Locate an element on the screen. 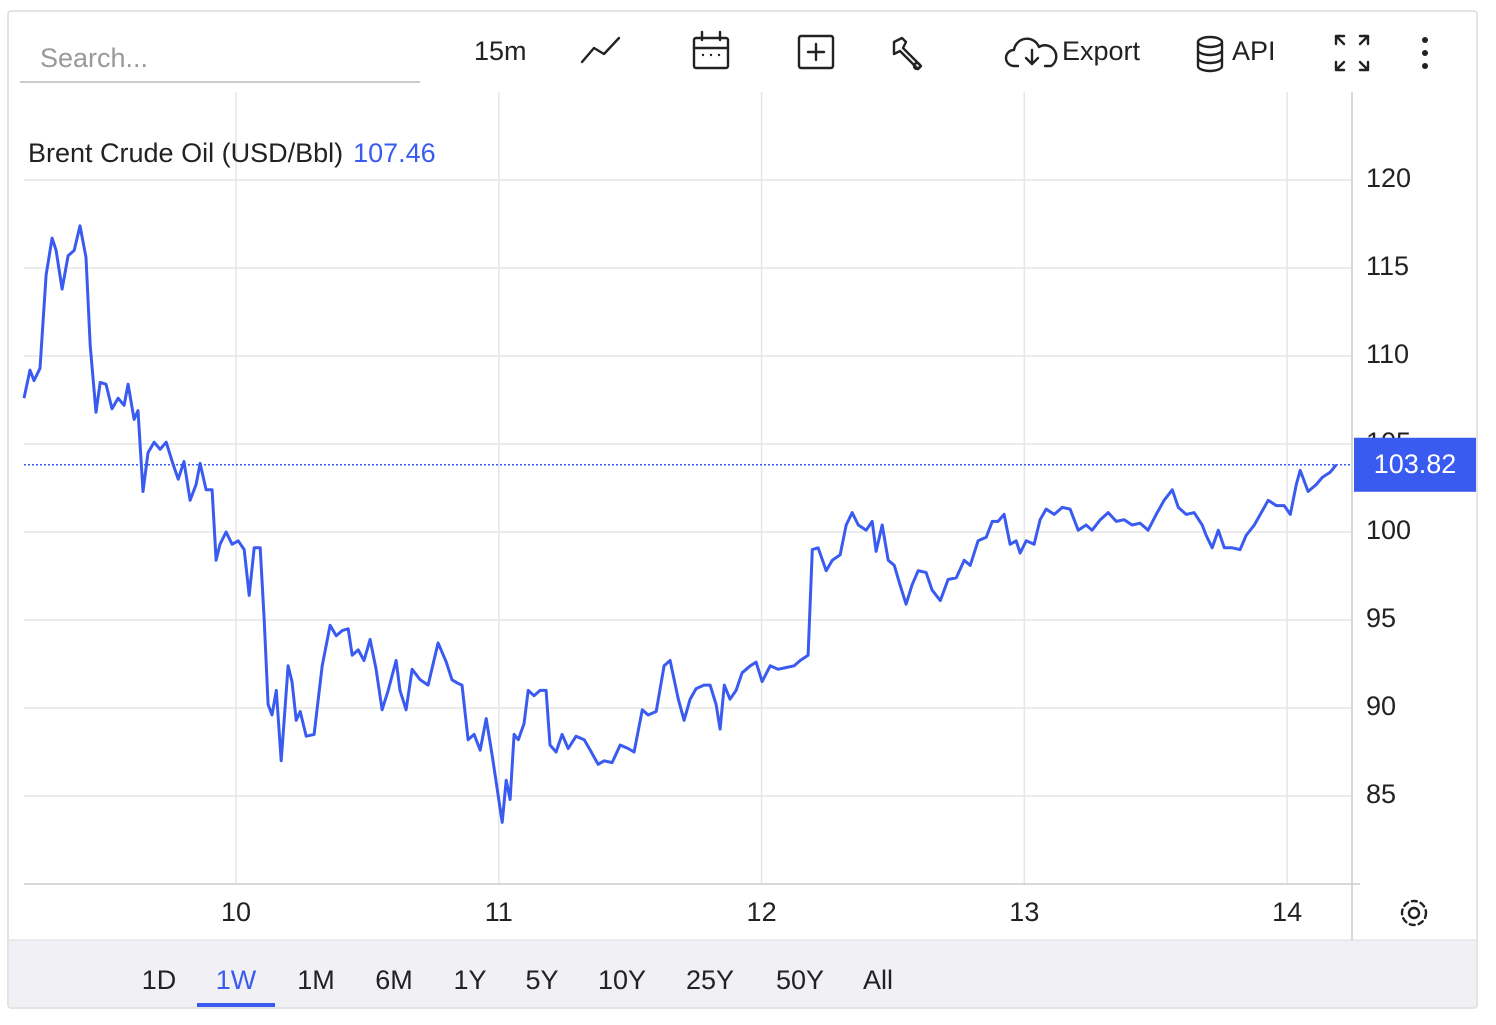 The height and width of the screenshot is (1025, 1496). title-text: Brent Crude Oil (USD/Bbl) is located at coordinates (185, 153).